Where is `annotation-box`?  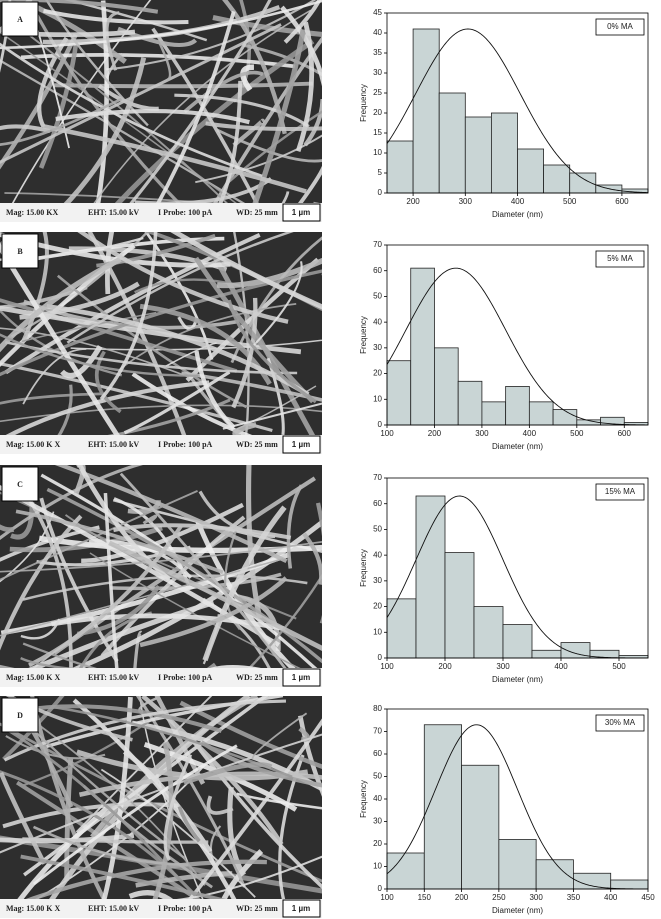
annotation-box is located at coordinates (620, 259).